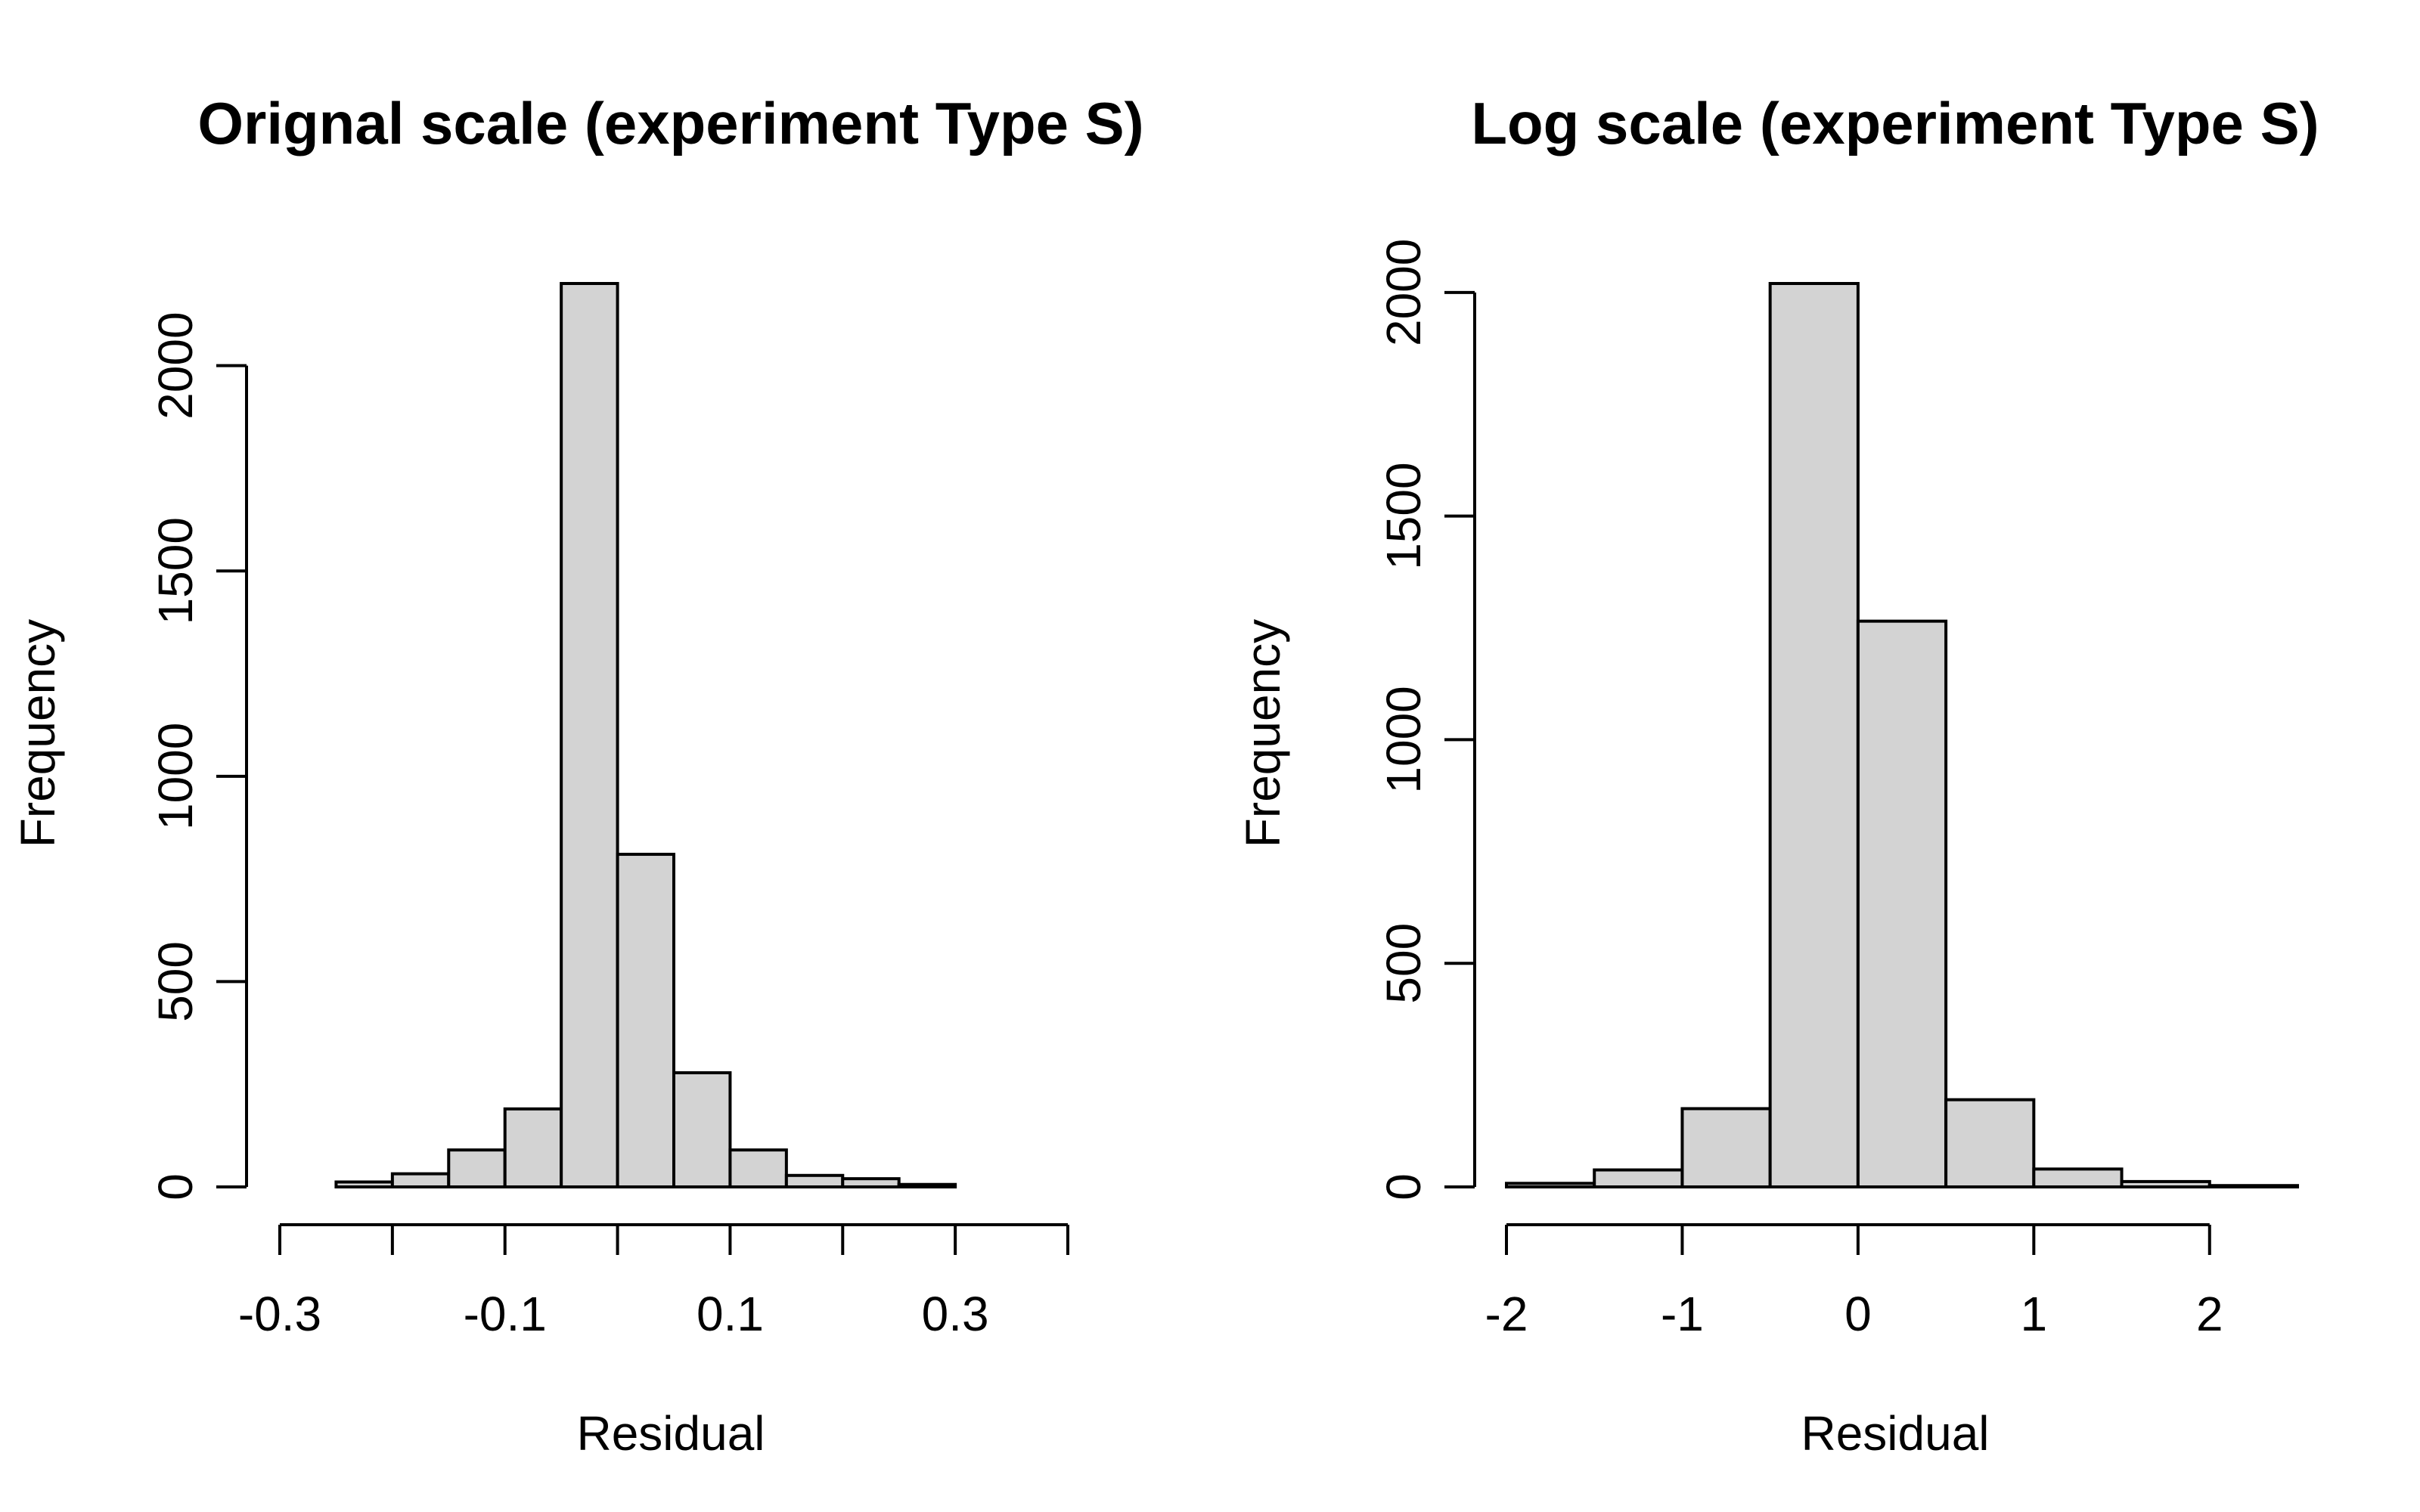  What do you see at coordinates (279, 1314) in the screenshot?
I see `x-tick-label: -0.3` at bounding box center [279, 1314].